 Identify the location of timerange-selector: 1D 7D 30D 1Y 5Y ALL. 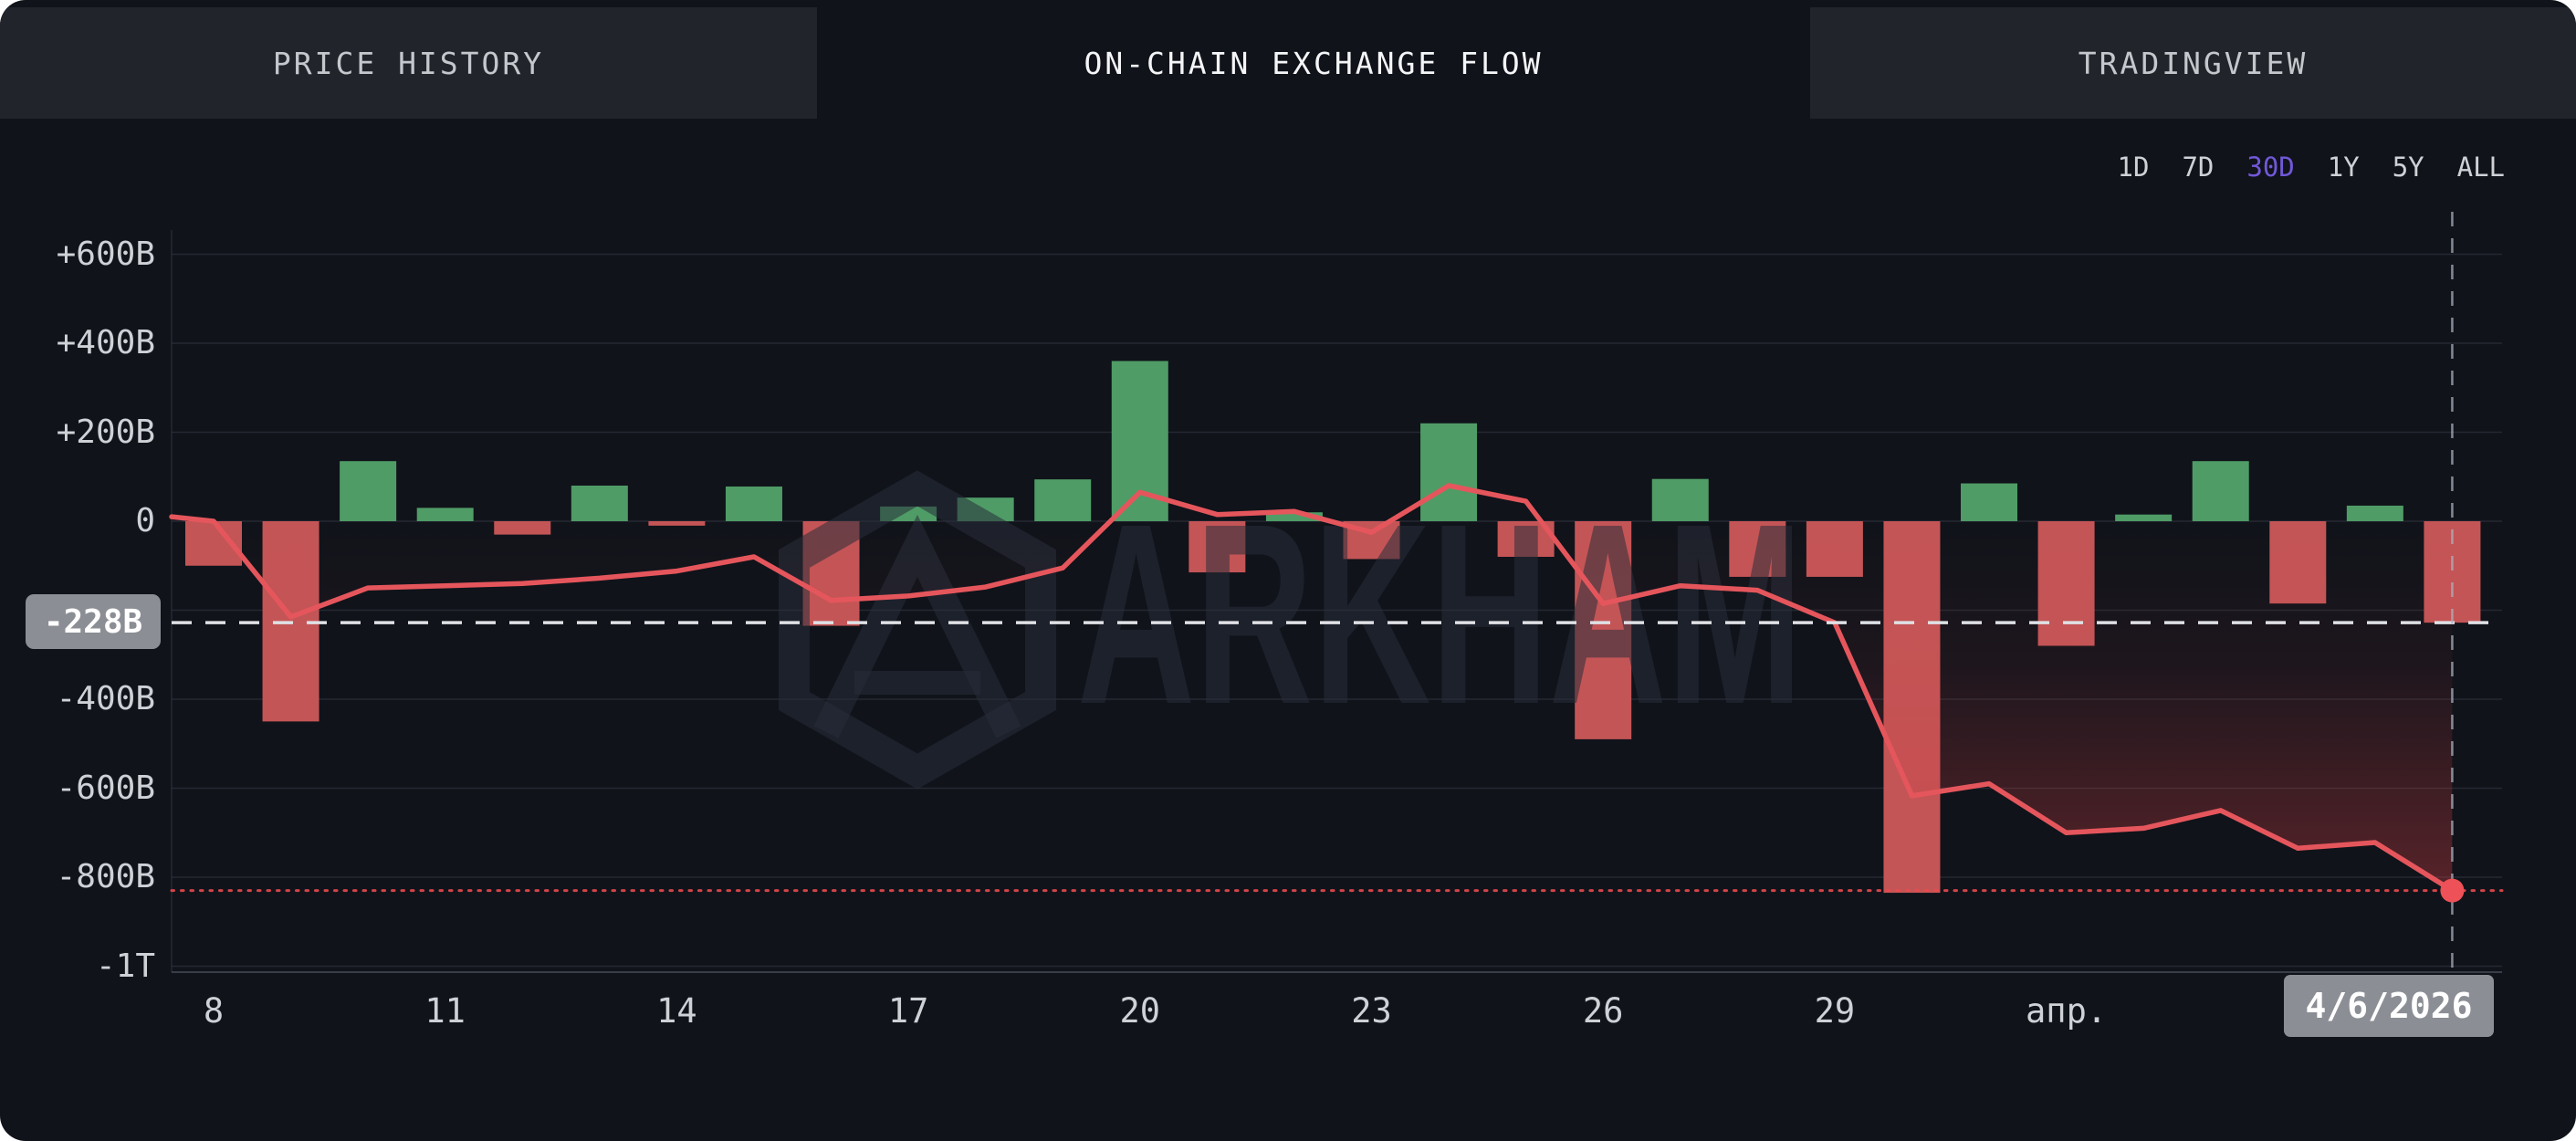
(2311, 167).